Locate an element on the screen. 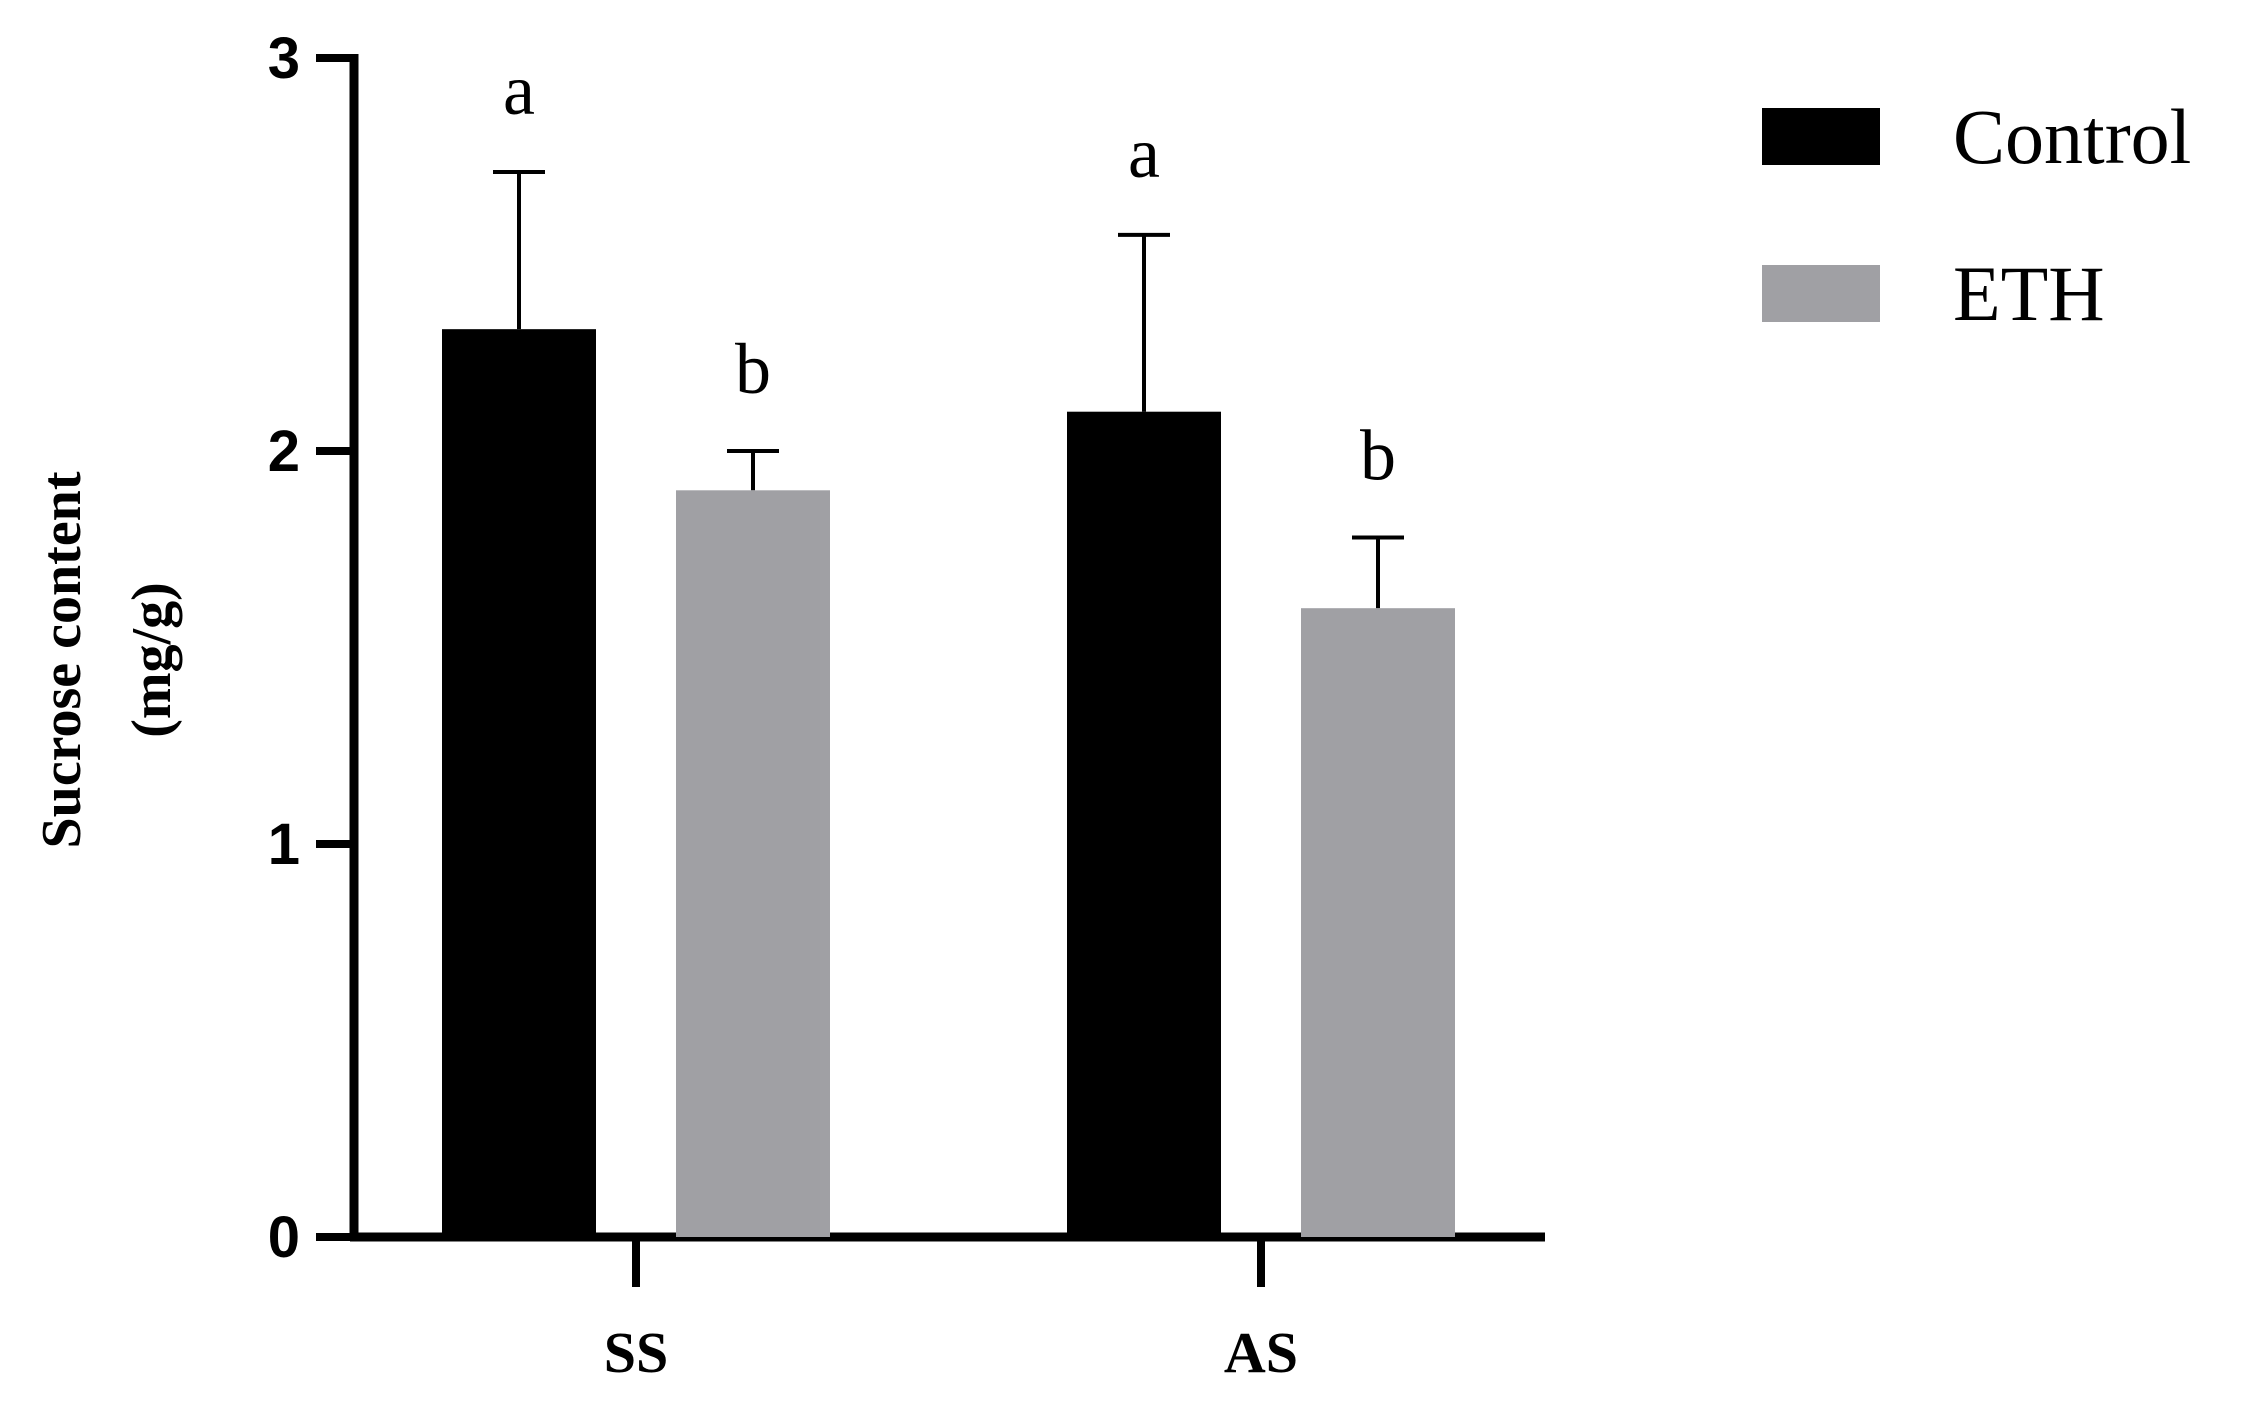  x-tick-label: AS is located at coordinates (1261, 1352).